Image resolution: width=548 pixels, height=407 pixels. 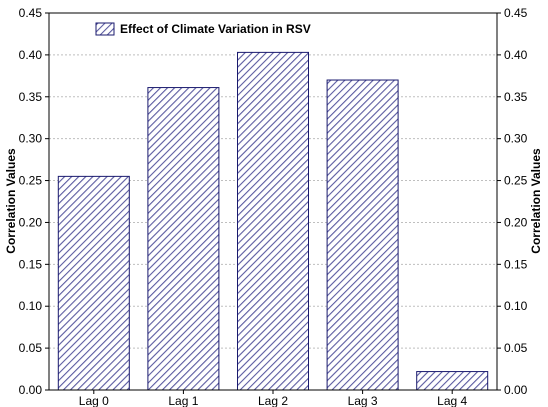 I want to click on y-axis-left-ticks: 0.00 0.05 0.10 0.15 0.20 0.25 0.30 0.35 0.40 0.45, so click(x=34, y=201).